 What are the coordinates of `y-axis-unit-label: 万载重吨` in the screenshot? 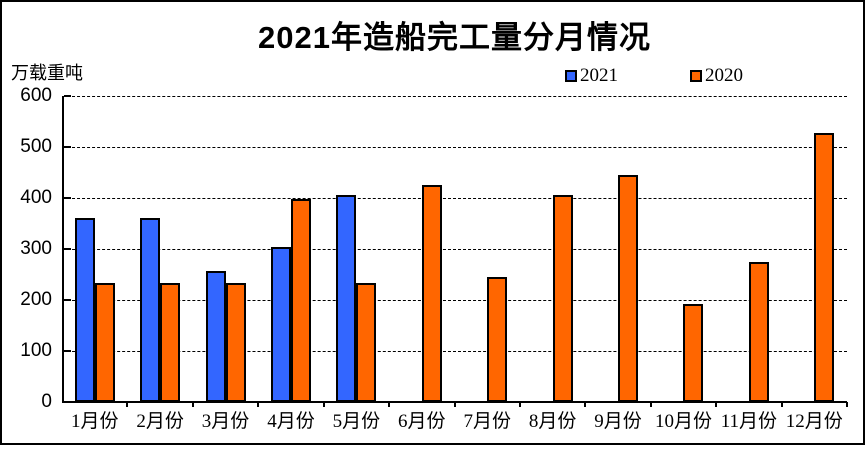 It's located at (47, 73).